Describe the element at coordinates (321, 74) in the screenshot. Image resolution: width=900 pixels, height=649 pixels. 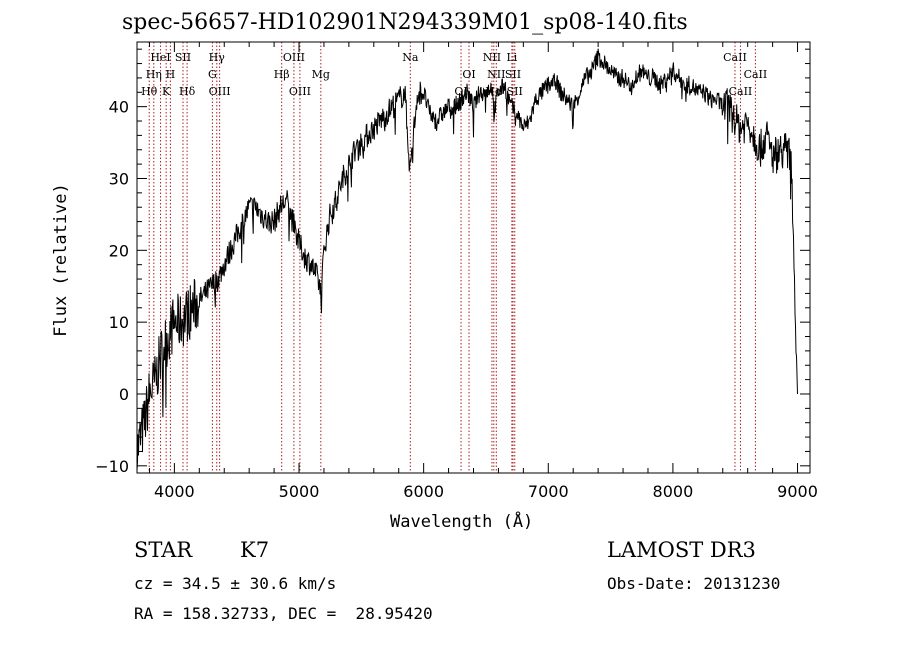
I see `spectral-line-label-13: Mg` at that location.